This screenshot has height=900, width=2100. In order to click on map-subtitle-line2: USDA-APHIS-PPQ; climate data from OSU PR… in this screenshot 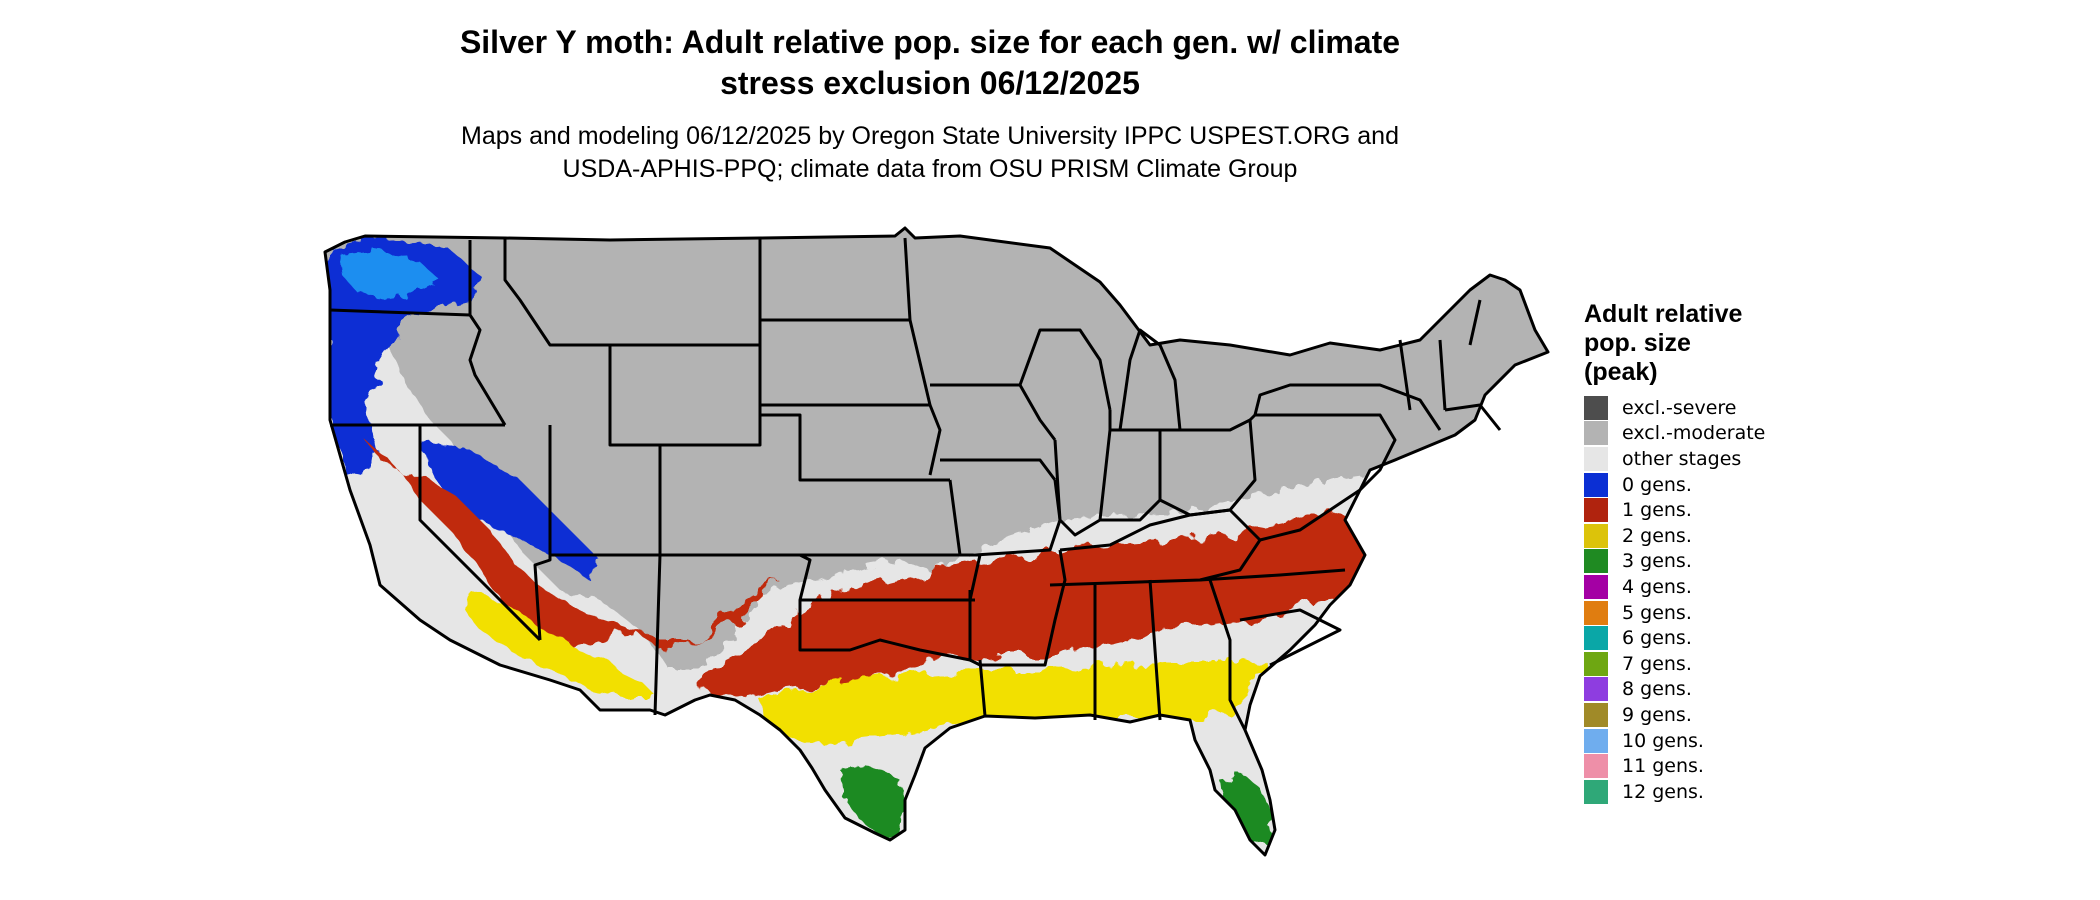, I will do `click(930, 169)`.